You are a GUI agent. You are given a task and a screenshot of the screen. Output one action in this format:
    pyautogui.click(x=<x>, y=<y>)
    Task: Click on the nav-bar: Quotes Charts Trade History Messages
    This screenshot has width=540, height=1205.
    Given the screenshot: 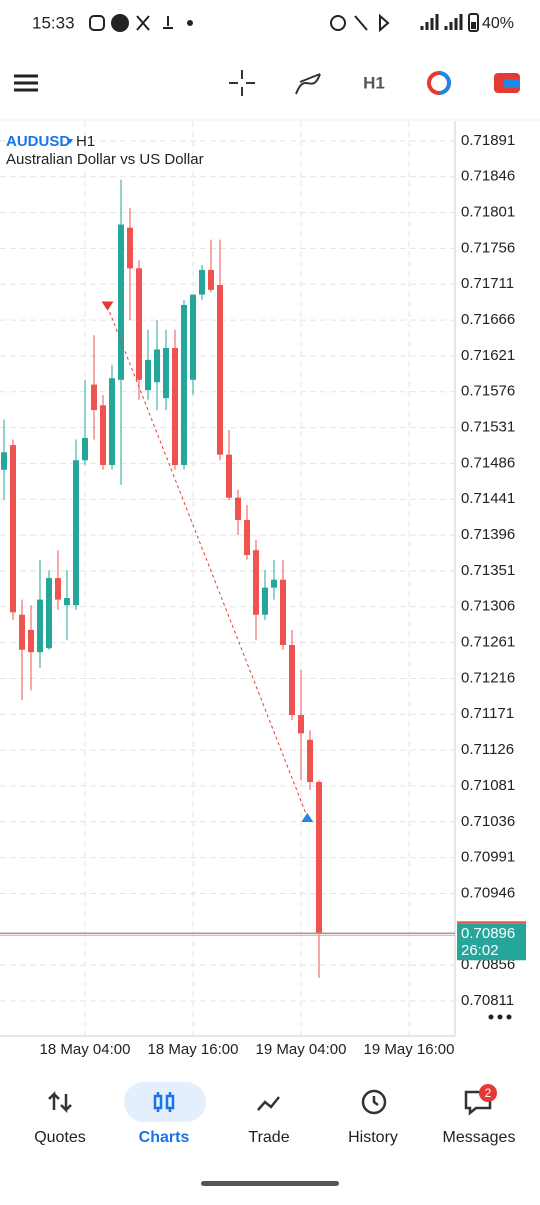 What is the action you would take?
    pyautogui.click(x=274, y=1137)
    